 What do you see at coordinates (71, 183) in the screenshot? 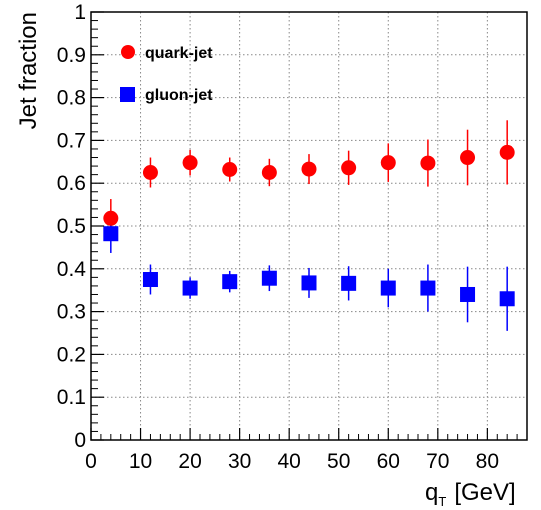
I see `y-tick-label: 0.6` at bounding box center [71, 183].